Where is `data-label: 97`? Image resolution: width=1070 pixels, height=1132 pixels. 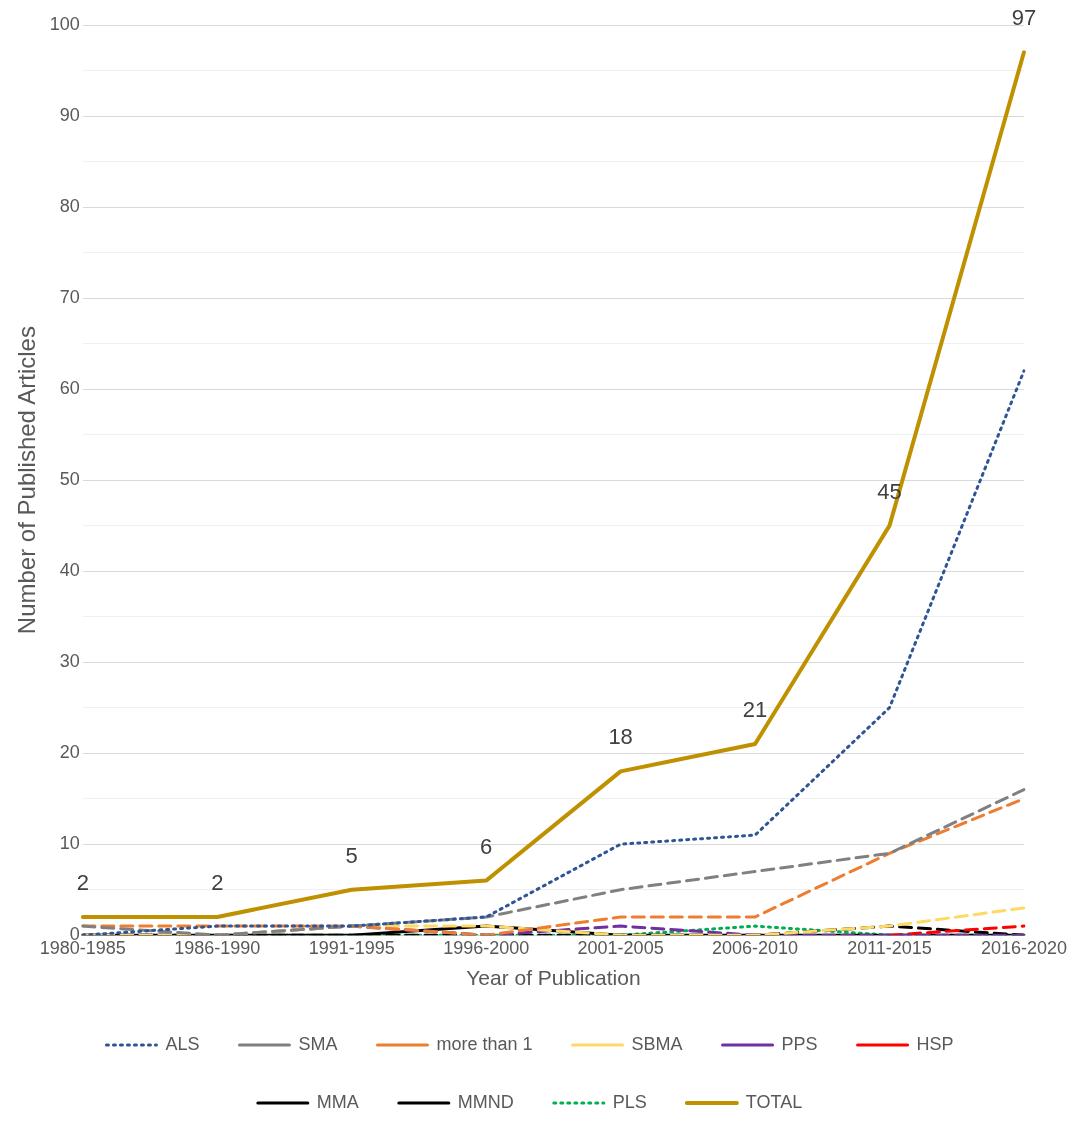
data-label: 97 is located at coordinates (1024, 18).